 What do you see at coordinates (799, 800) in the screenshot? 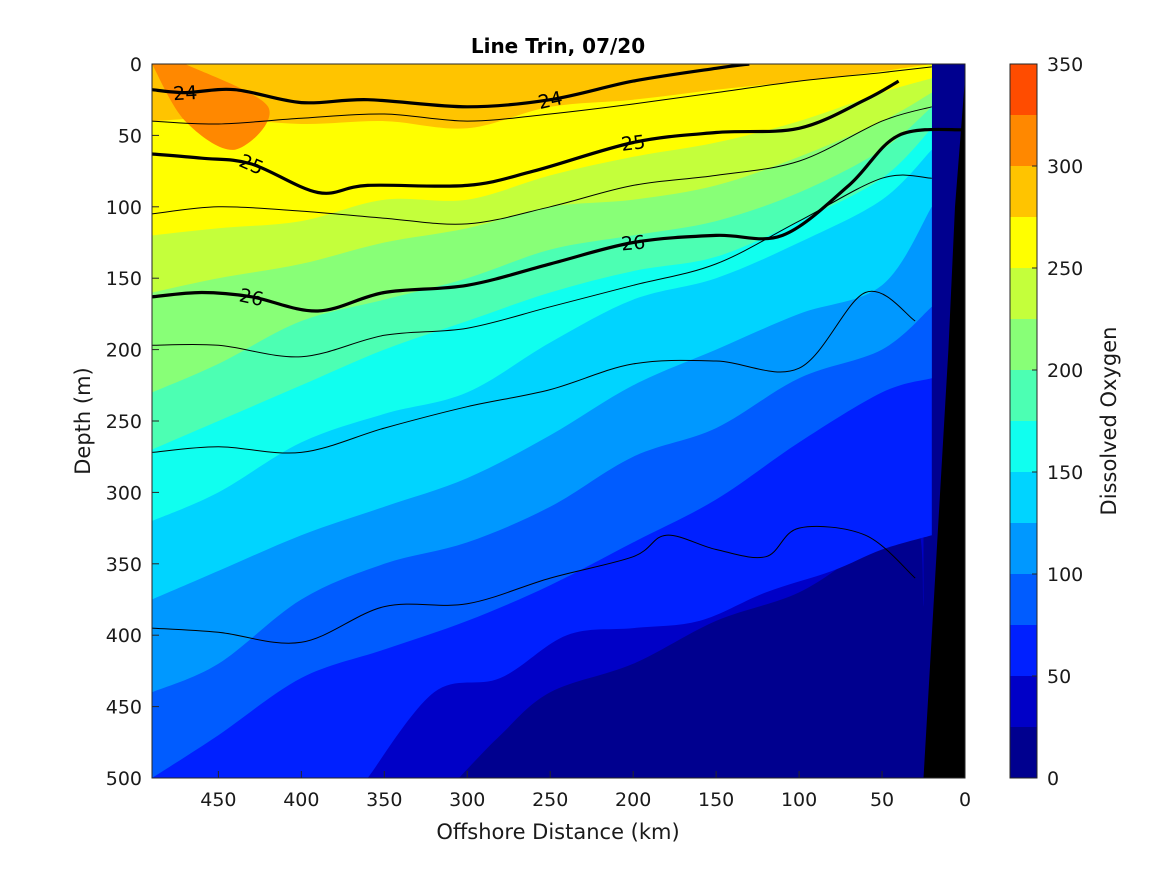
I see `x-tick-label: 100` at bounding box center [799, 800].